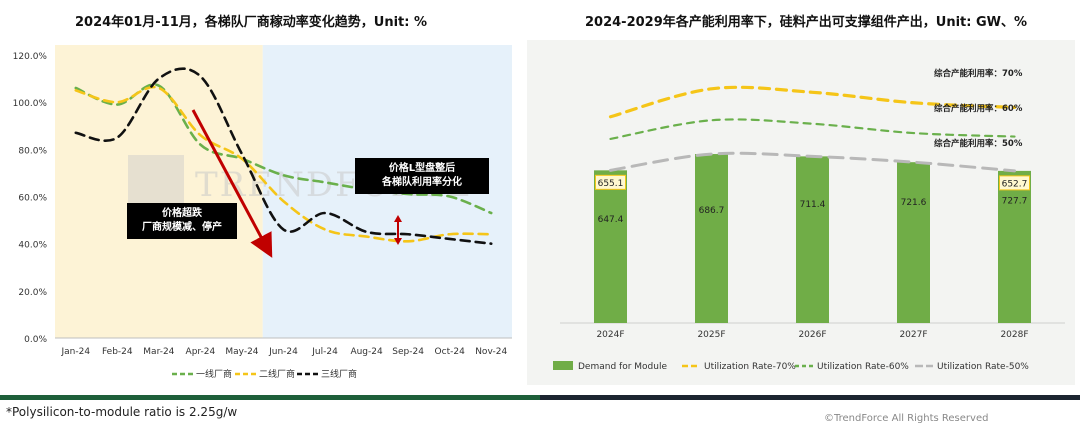 The width and height of the screenshot is (1080, 425). Describe the element at coordinates (978, 108) in the screenshot. I see `rate-line-label: 综合产能利用率：60%` at that location.